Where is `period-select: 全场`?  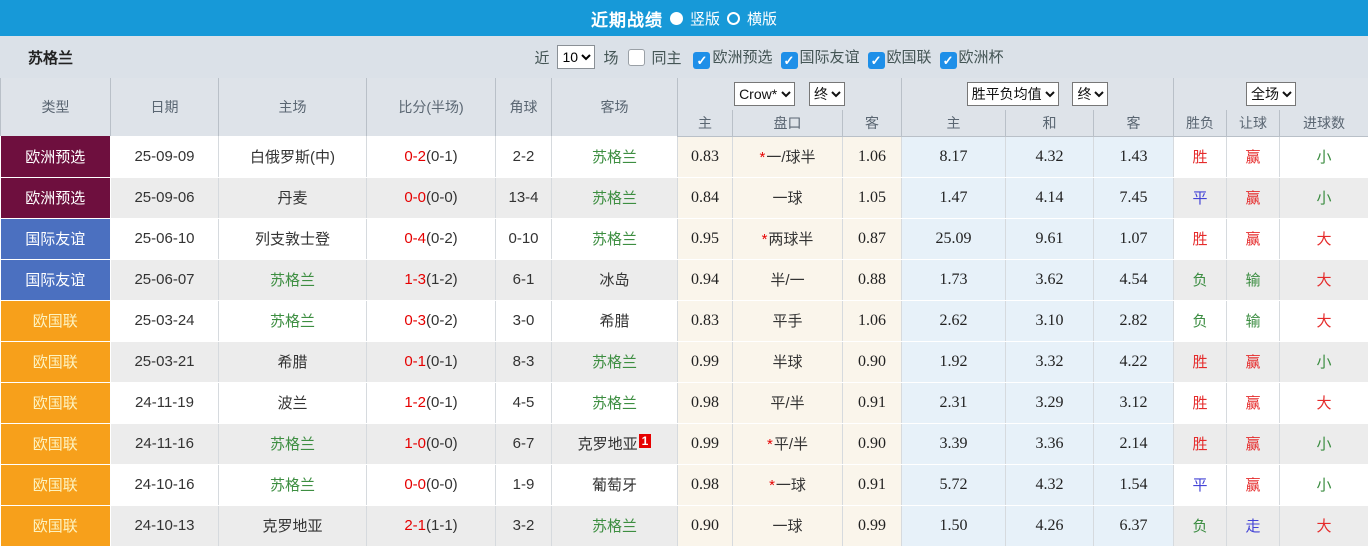
period-select: 全场 is located at coordinates (1271, 94).